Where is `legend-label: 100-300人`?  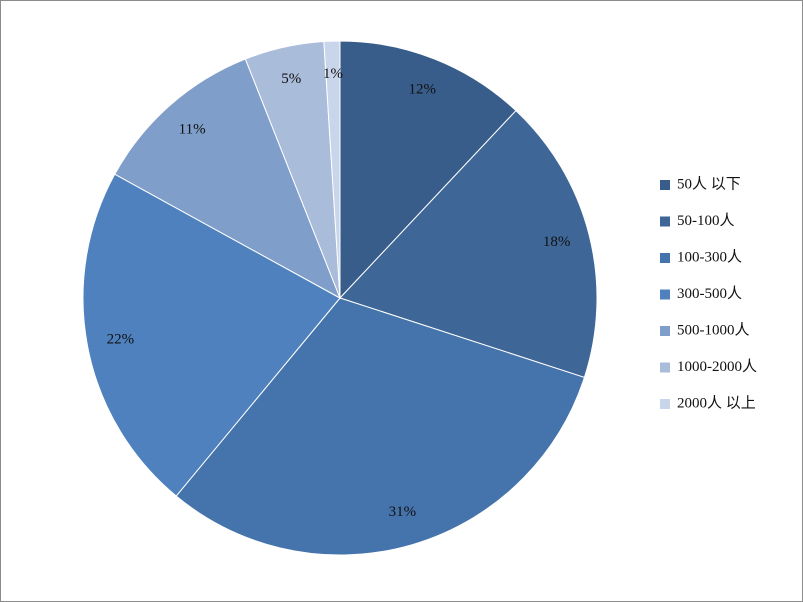
legend-label: 100-300人 is located at coordinates (709, 256).